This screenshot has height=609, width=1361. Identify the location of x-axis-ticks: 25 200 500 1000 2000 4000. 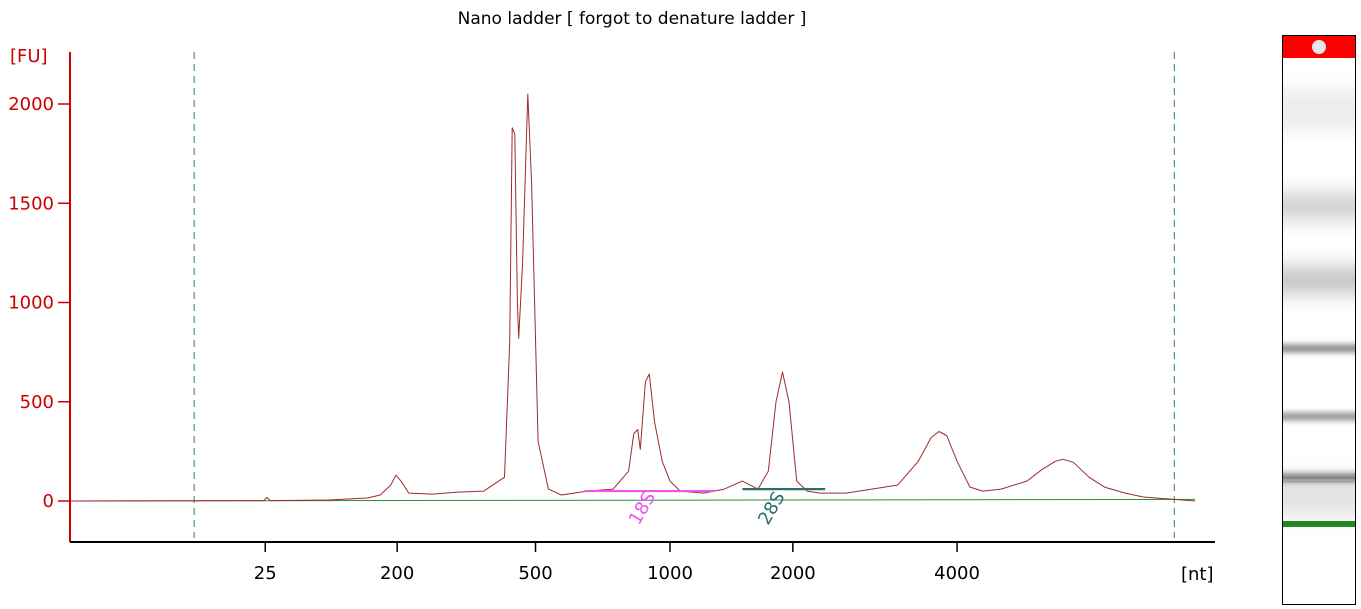
(617, 563).